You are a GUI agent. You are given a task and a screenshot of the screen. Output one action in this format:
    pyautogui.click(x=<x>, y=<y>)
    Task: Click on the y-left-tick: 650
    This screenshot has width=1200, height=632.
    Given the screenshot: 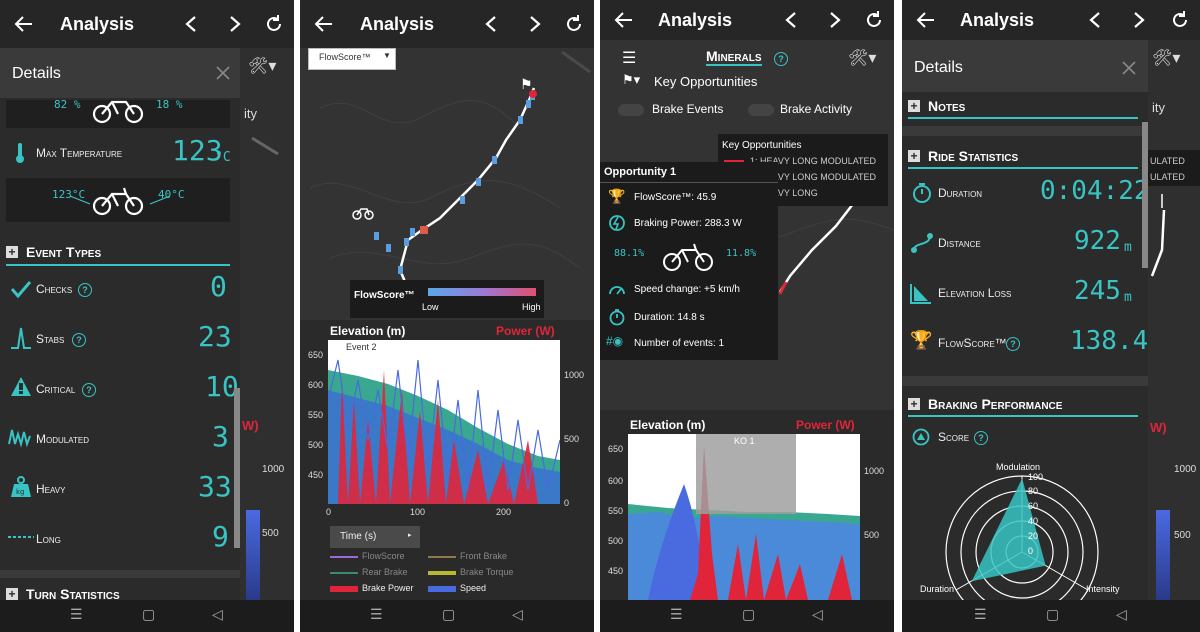 What is the action you would take?
    pyautogui.click(x=616, y=449)
    